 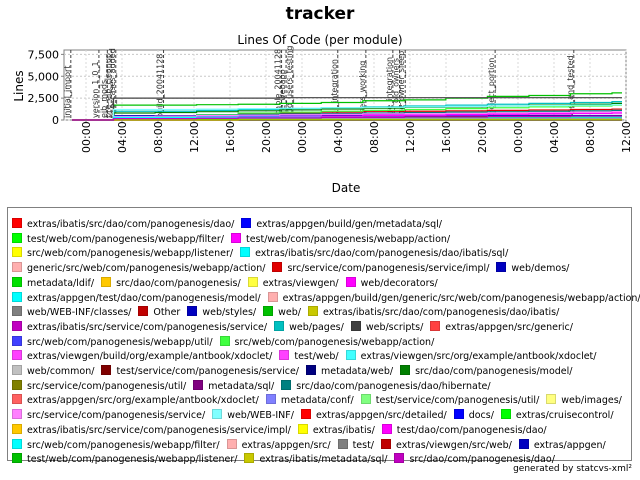 What do you see at coordinates (394, 327) in the screenshot?
I see `legend-label: web/scripts/` at bounding box center [394, 327].